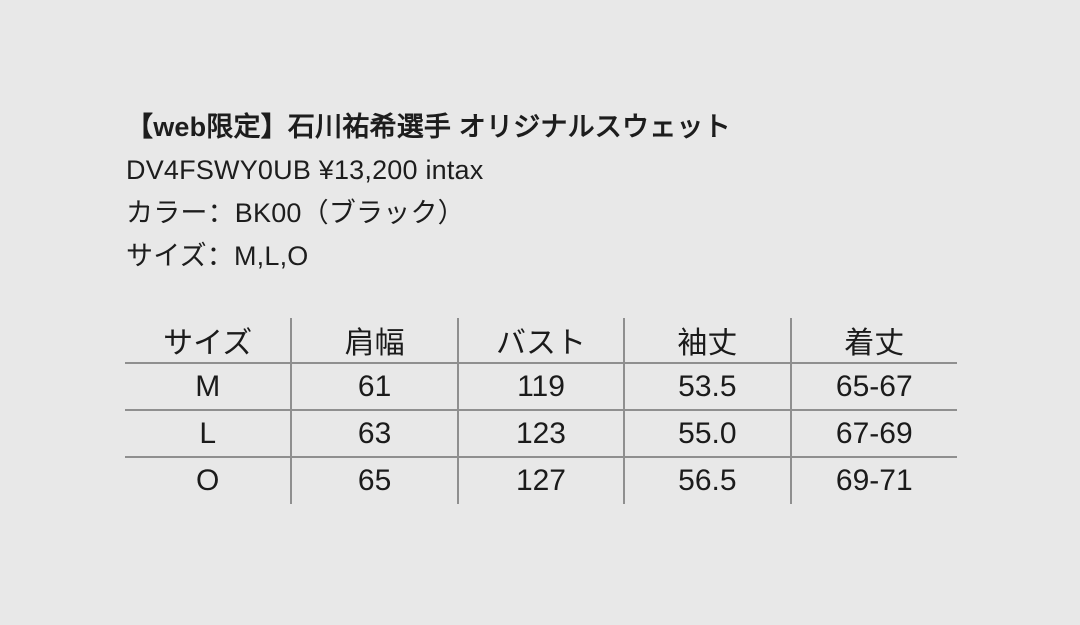 The width and height of the screenshot is (1080, 625). I want to click on product-title: 【web限定】石川祐希選手 オリジナルスウェット, so click(428, 127).